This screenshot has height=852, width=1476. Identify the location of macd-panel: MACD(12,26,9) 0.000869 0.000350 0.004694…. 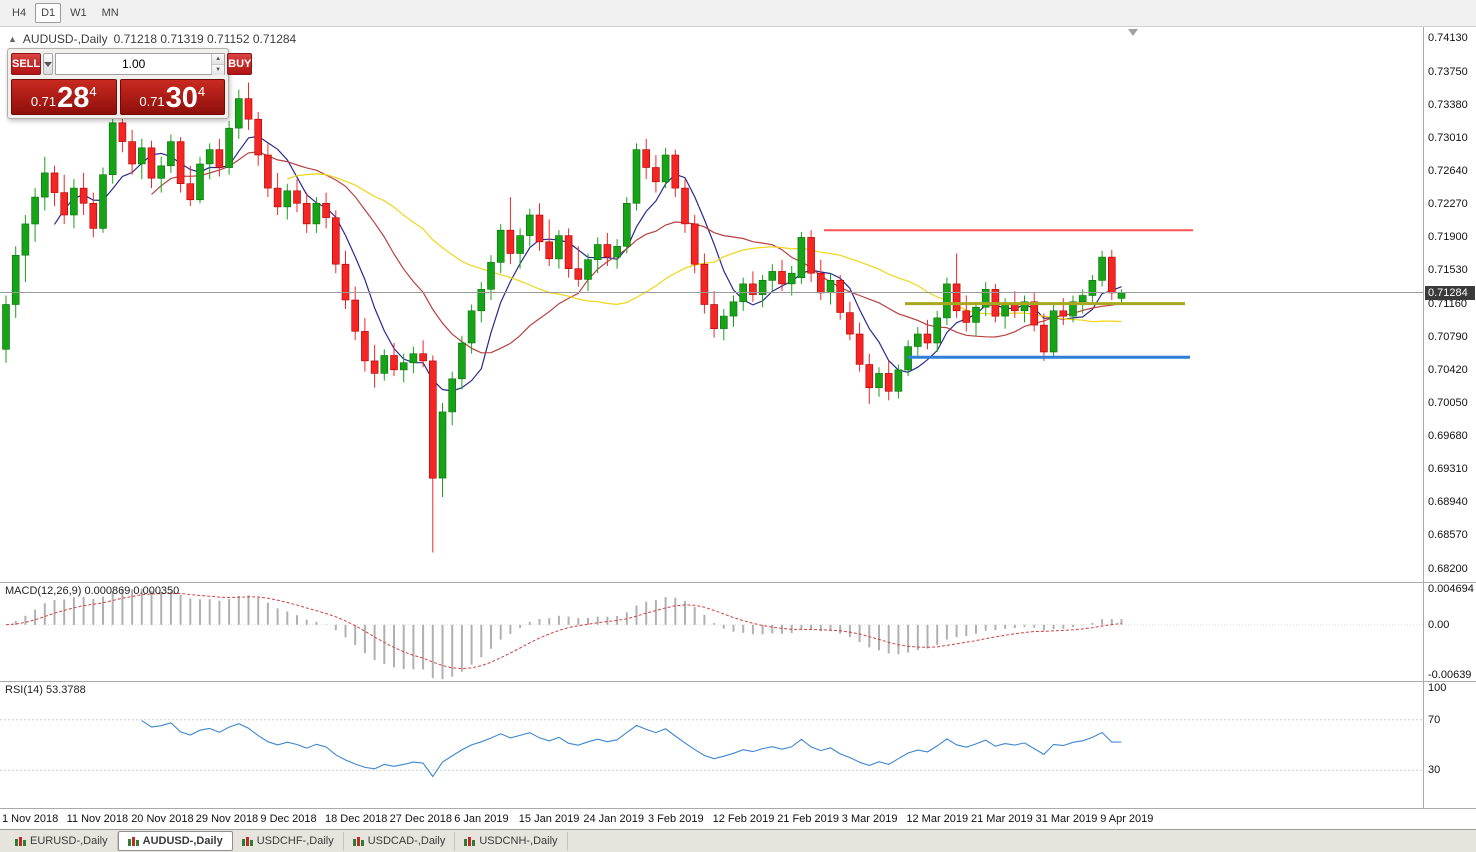
(738, 631).